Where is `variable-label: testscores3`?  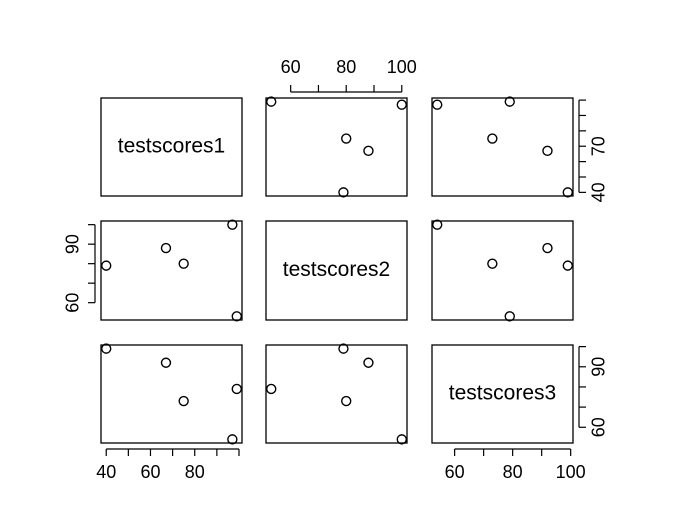
variable-label: testscores3 is located at coordinates (502, 393).